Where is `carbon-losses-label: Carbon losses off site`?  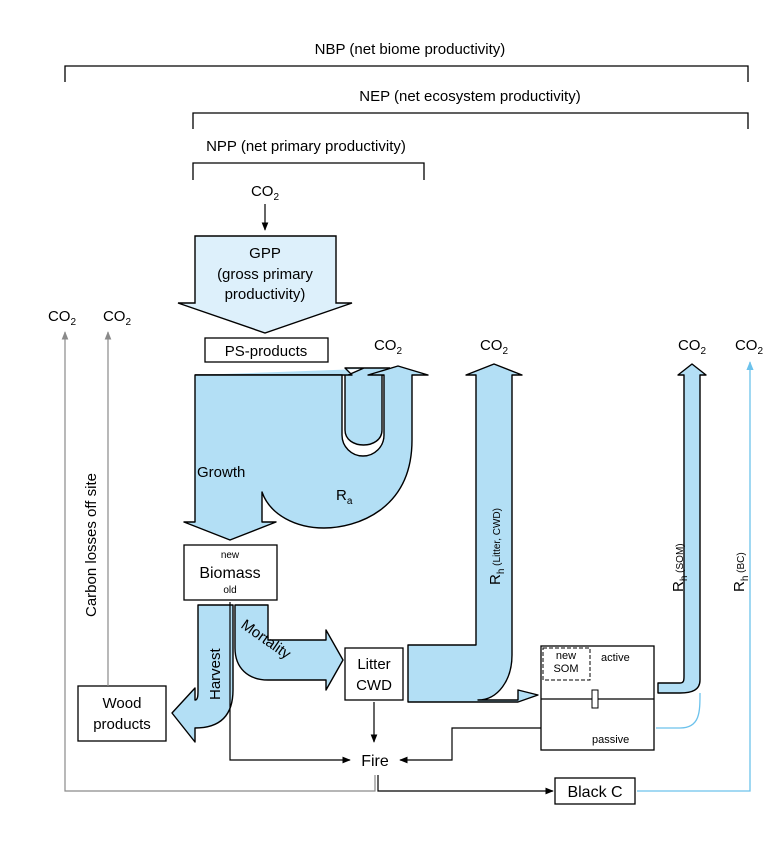 carbon-losses-label: Carbon losses off site is located at coordinates (91, 545).